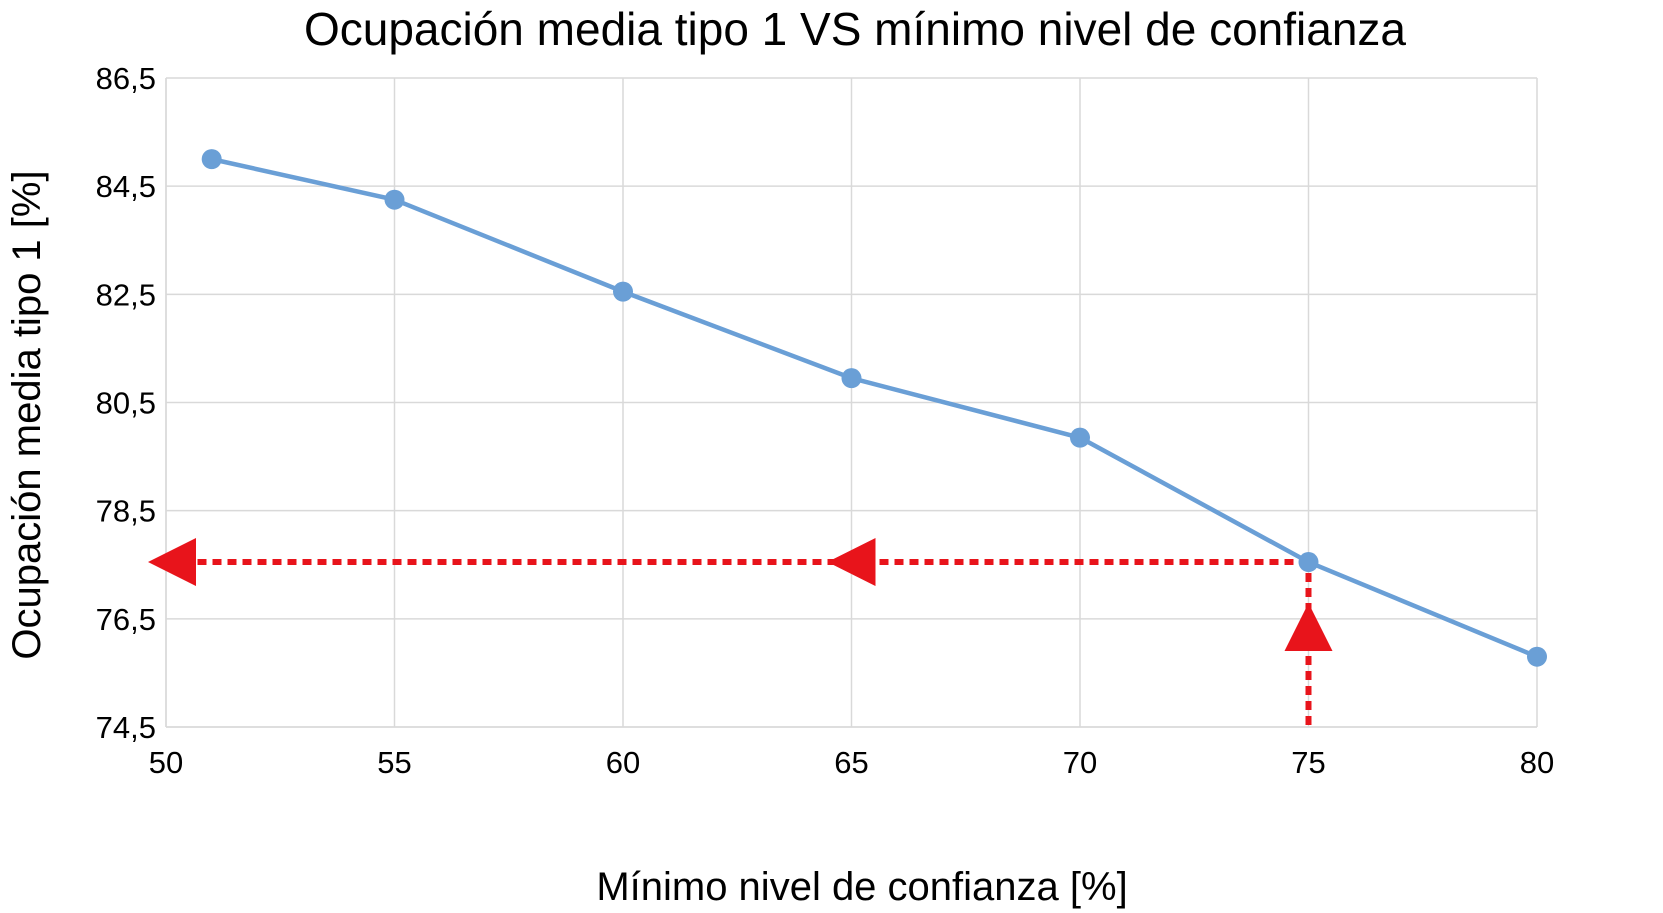 Image resolution: width=1663 pixels, height=913 pixels. Describe the element at coordinates (126, 294) in the screenshot. I see `y-tick-label: 82,5` at that location.